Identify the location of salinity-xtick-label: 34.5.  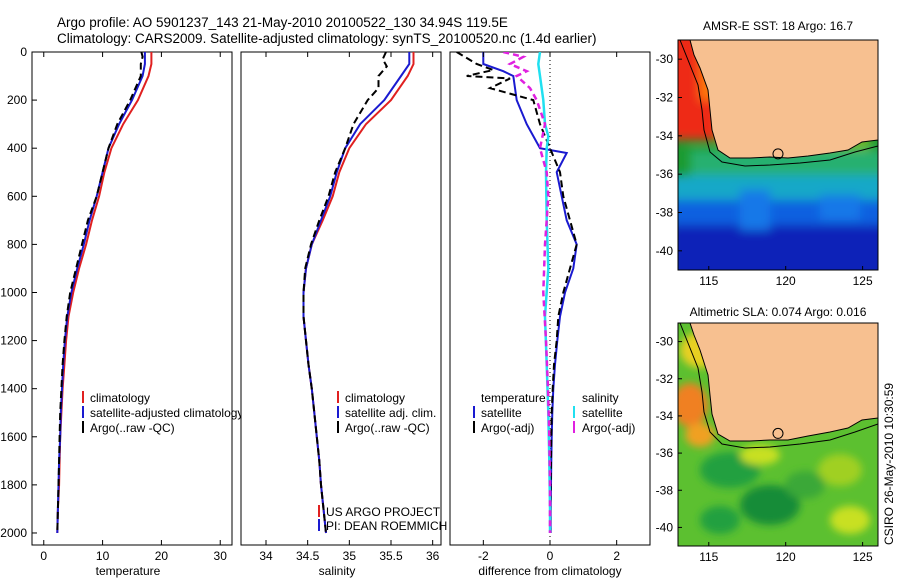
(308, 556).